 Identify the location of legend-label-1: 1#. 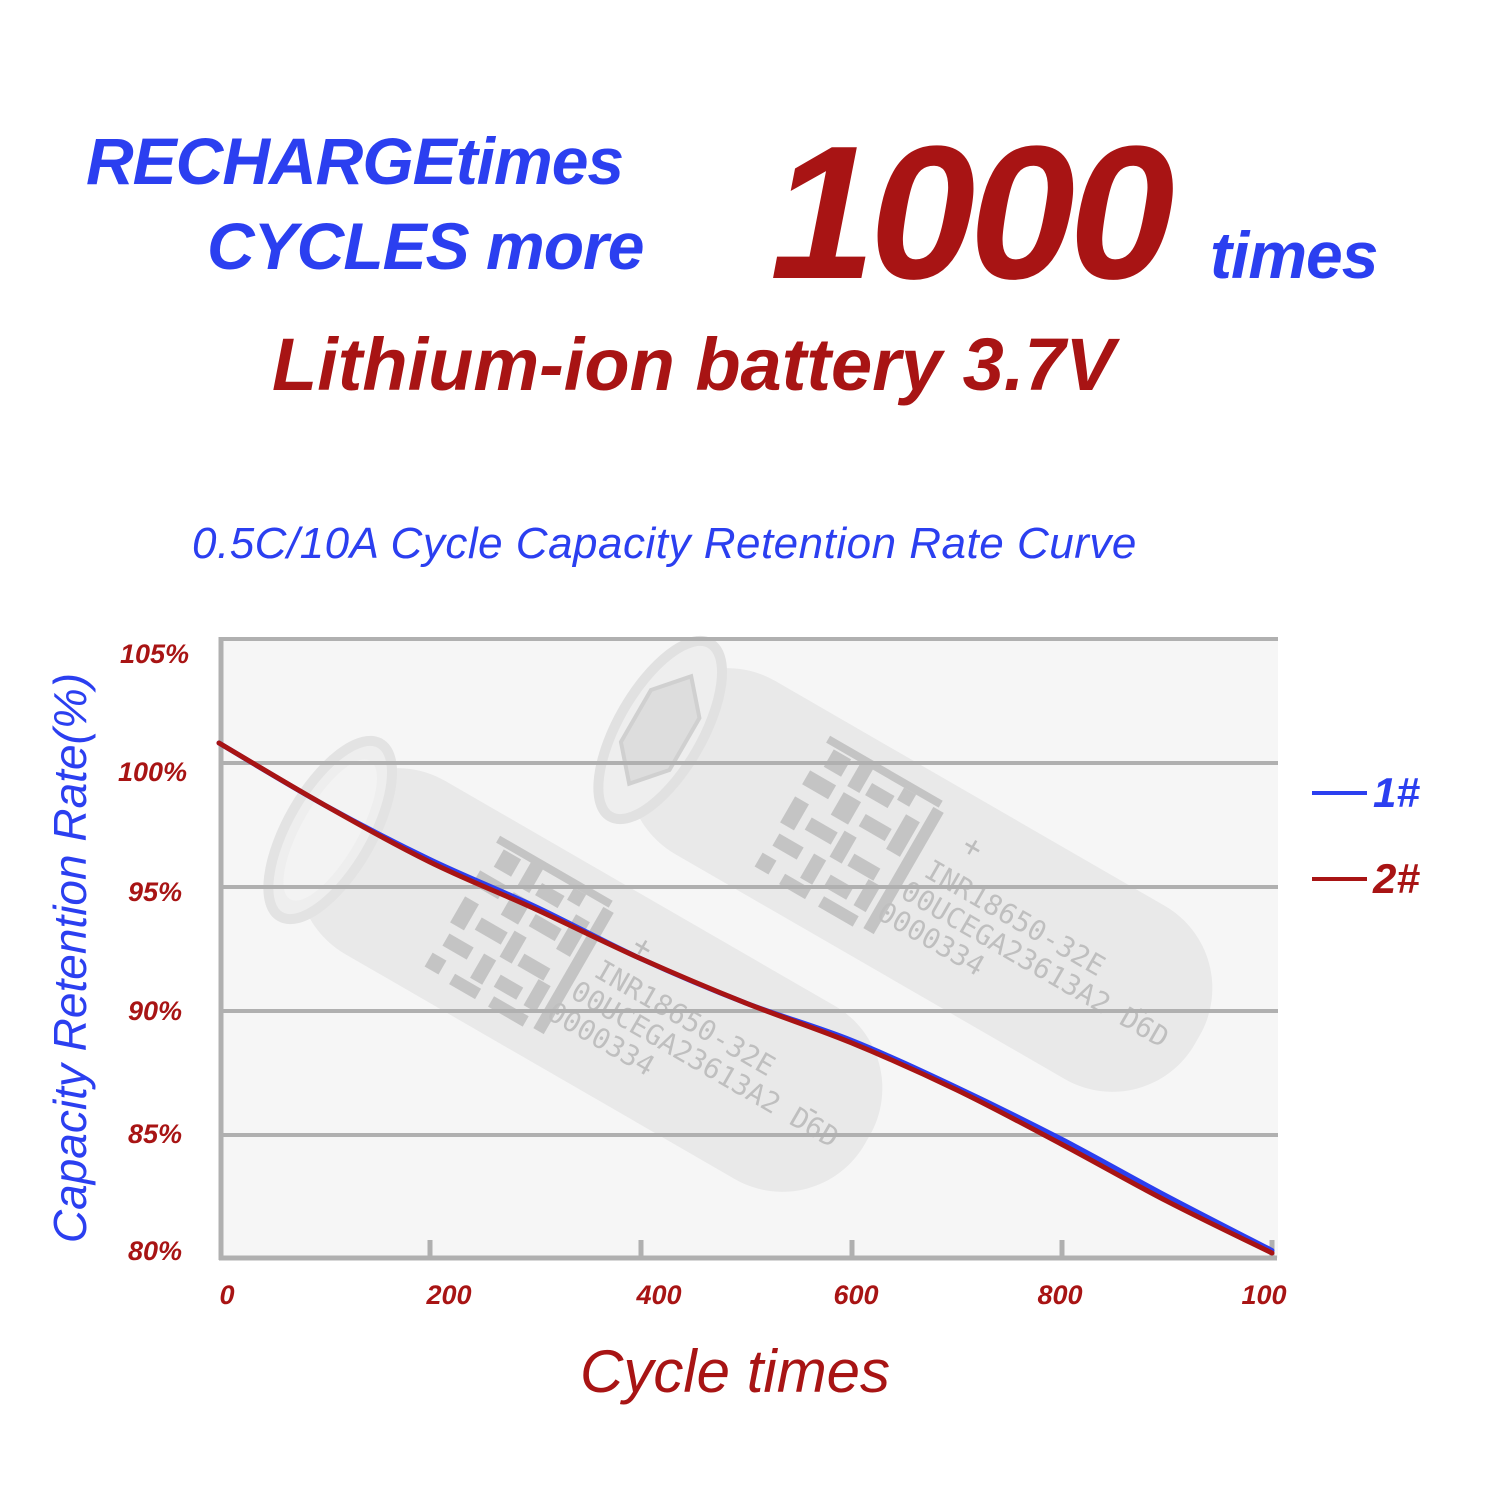
(1396, 792).